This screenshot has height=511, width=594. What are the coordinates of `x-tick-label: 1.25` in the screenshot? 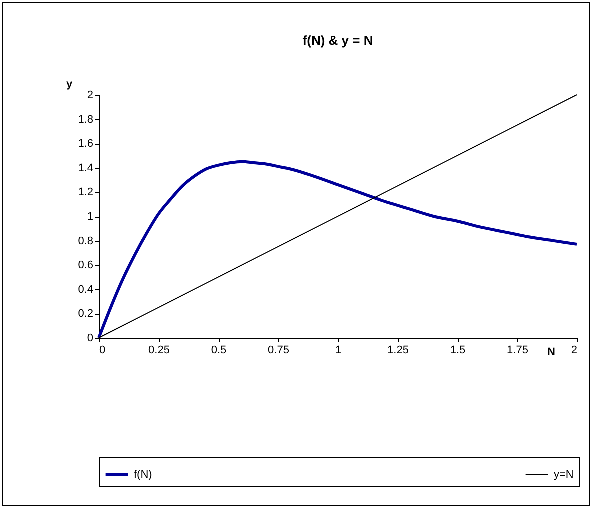 It's located at (398, 350).